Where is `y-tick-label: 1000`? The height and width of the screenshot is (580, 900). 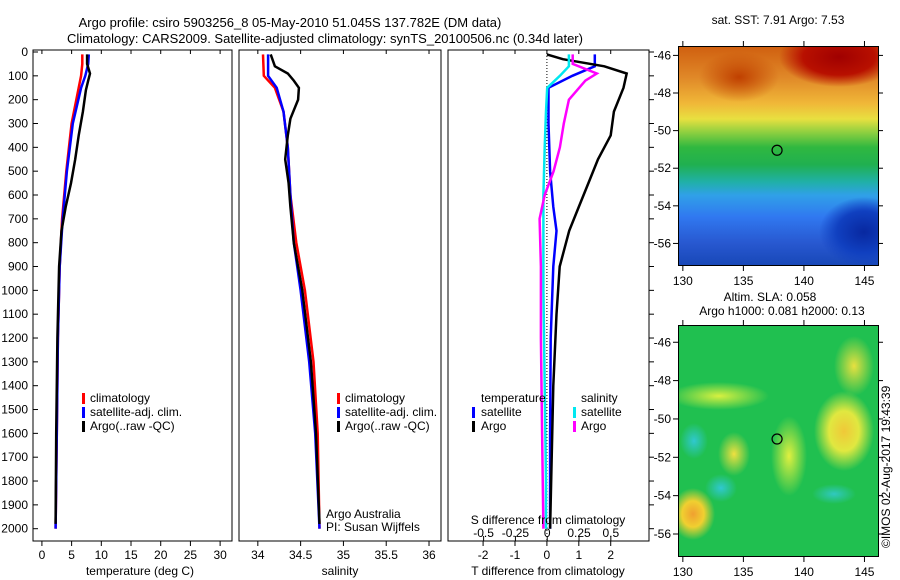 y-tick-label: 1000 is located at coordinates (14, 290).